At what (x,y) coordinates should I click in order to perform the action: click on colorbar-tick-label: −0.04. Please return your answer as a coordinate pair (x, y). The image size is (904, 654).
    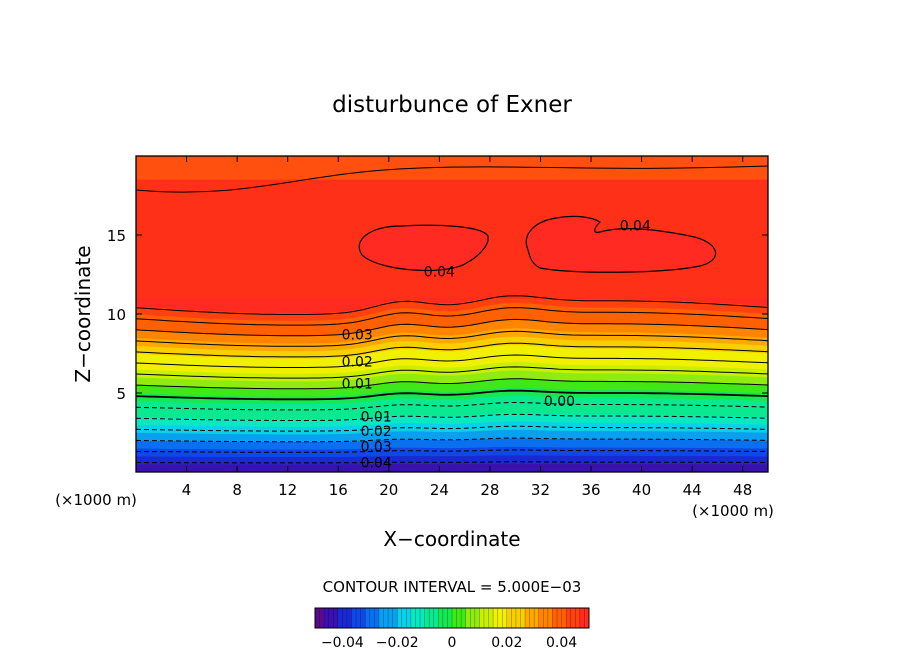
    Looking at the image, I should click on (342, 643).